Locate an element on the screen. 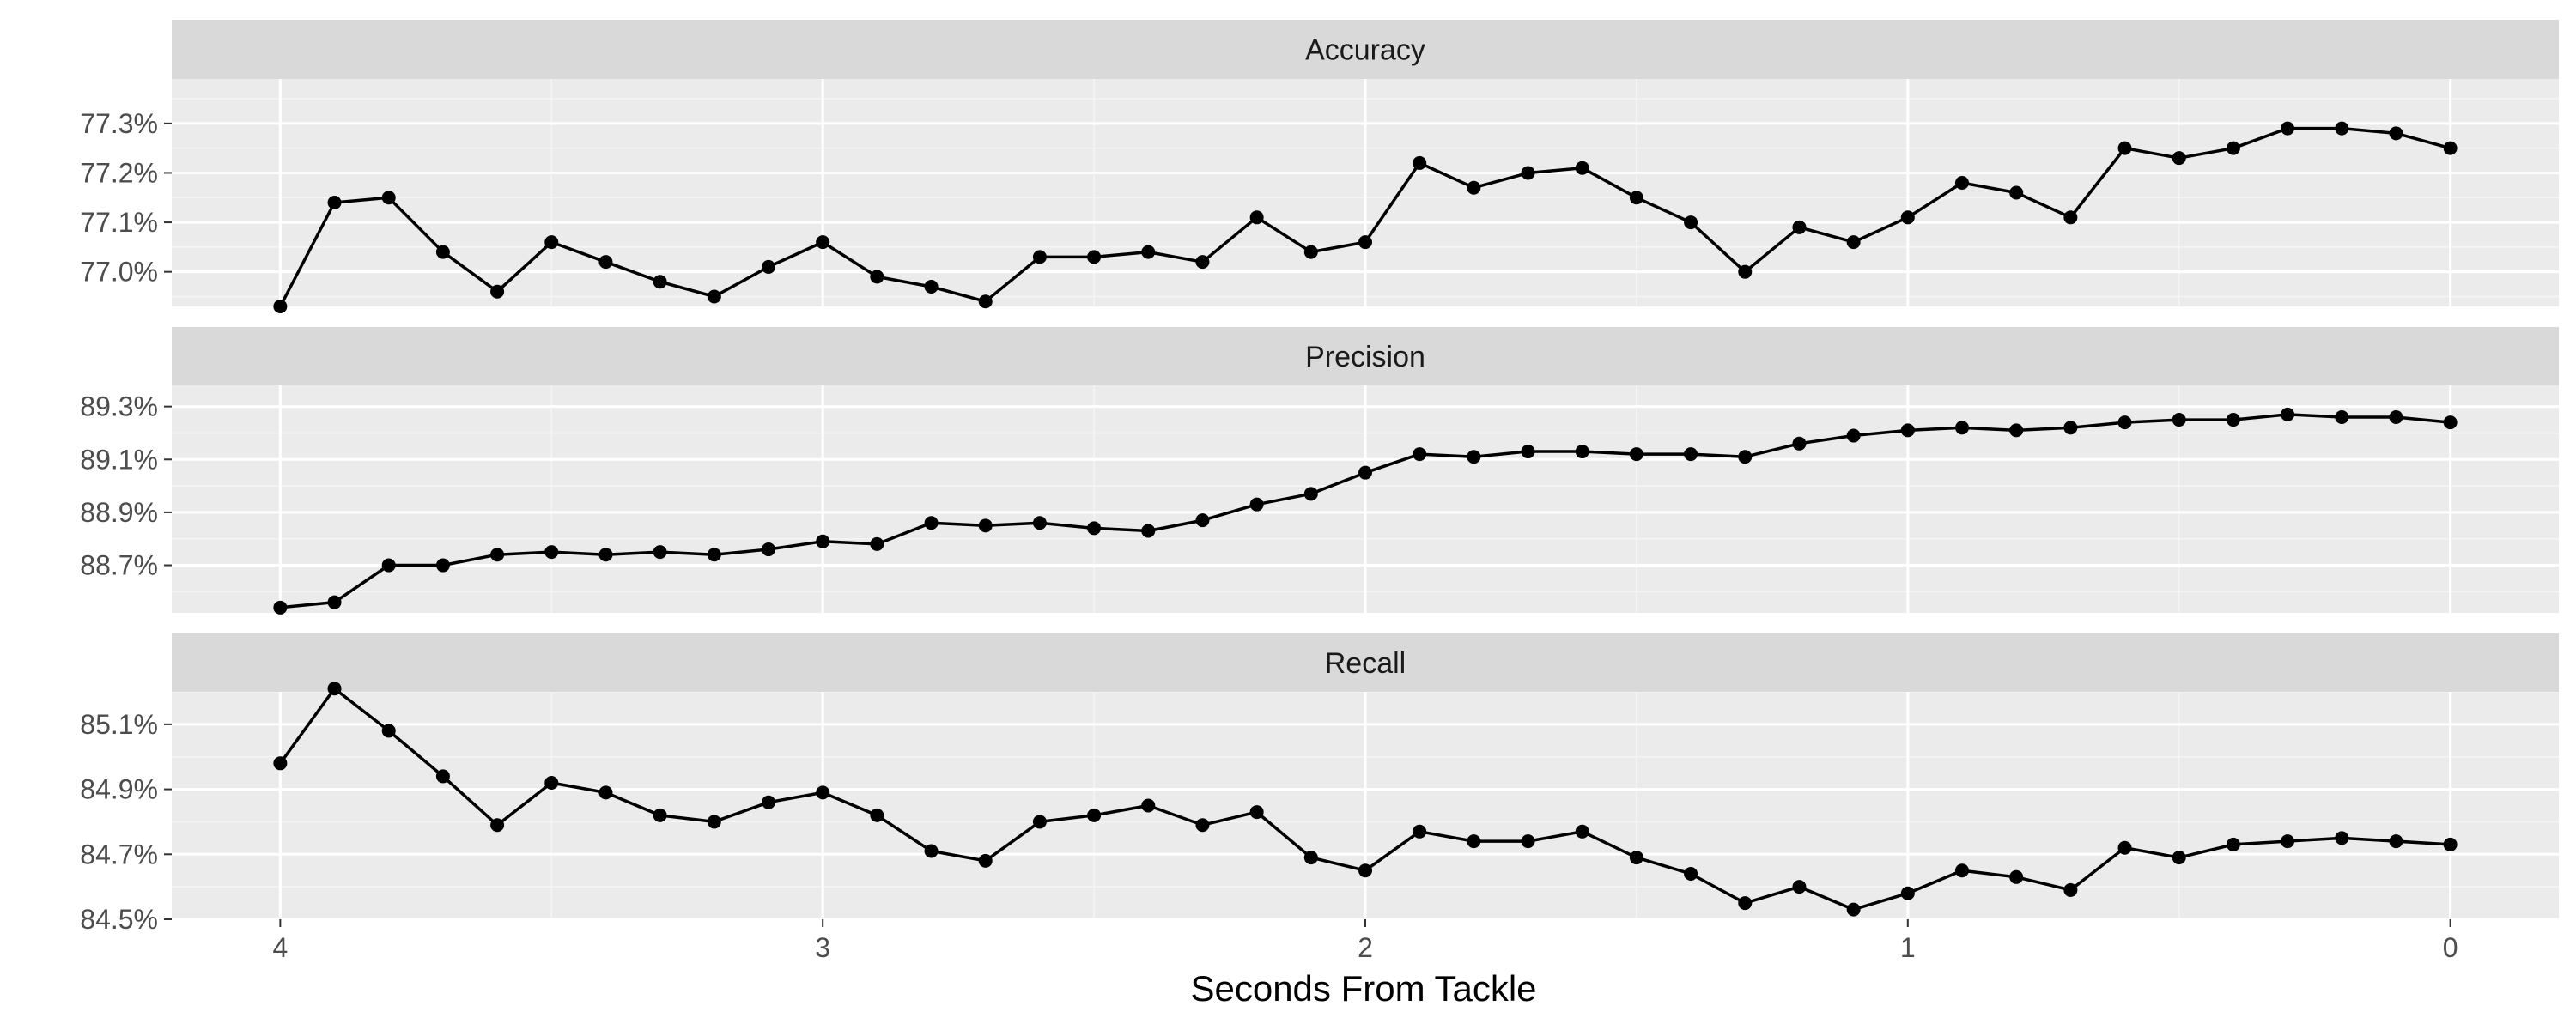 This screenshot has width=2576, height=1030. x-tick-label: 1 is located at coordinates (1908, 947).